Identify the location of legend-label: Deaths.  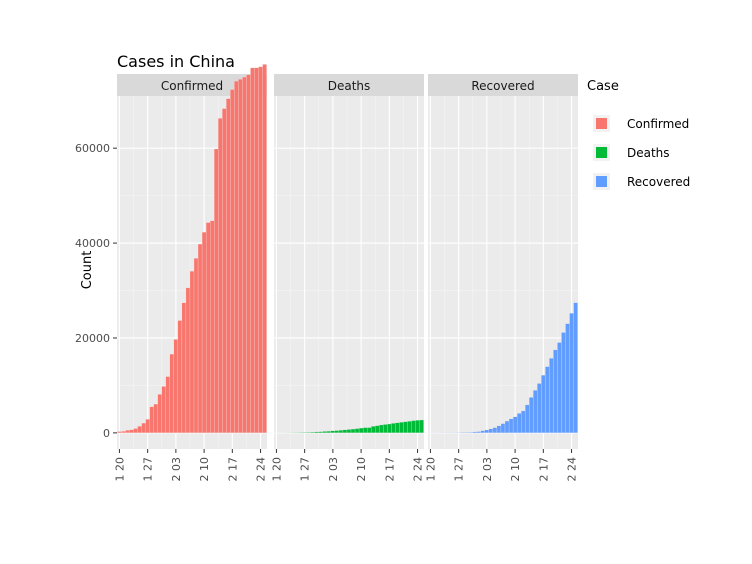
(648, 153).